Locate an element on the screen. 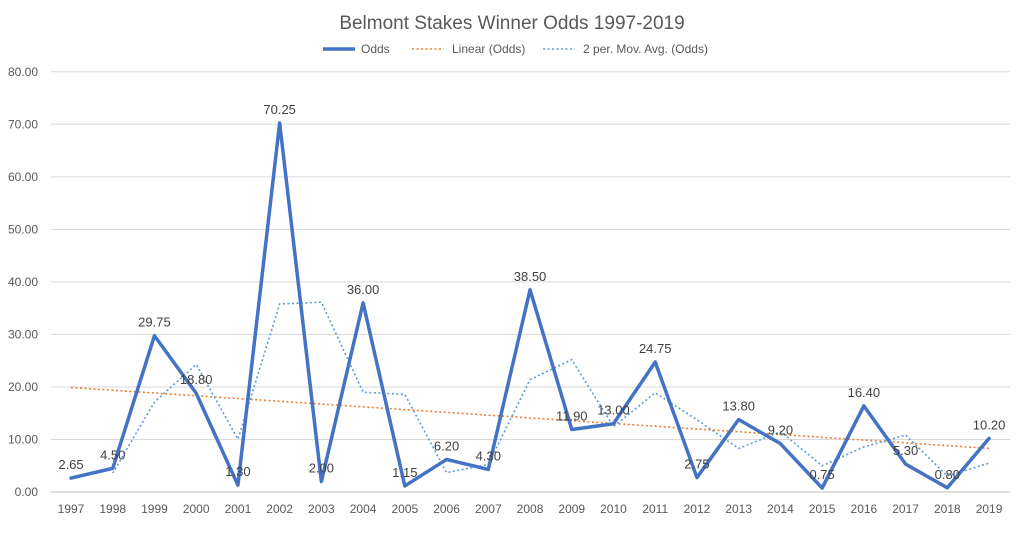 This screenshot has height=550, width=1024. x-tick-label: 2014 is located at coordinates (780, 509).